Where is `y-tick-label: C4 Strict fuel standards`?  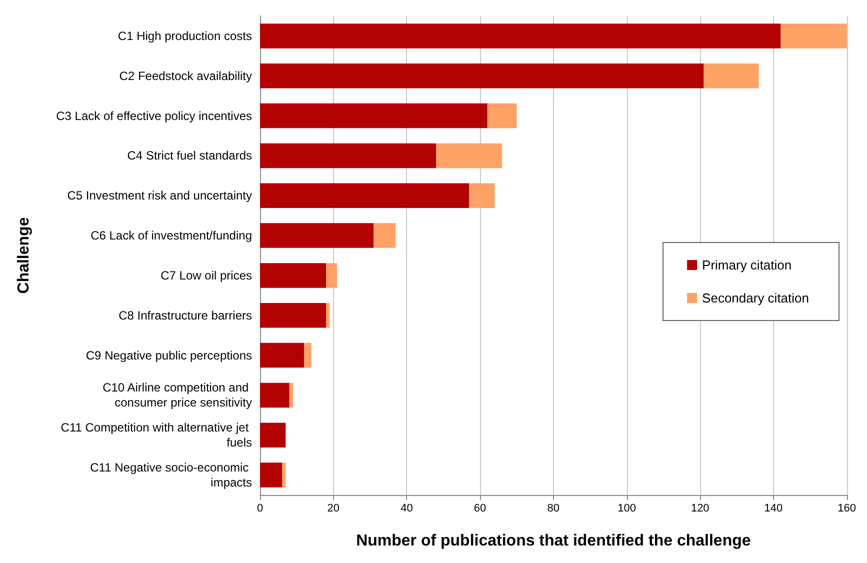 y-tick-label: C4 Strict fuel standards is located at coordinates (189, 155).